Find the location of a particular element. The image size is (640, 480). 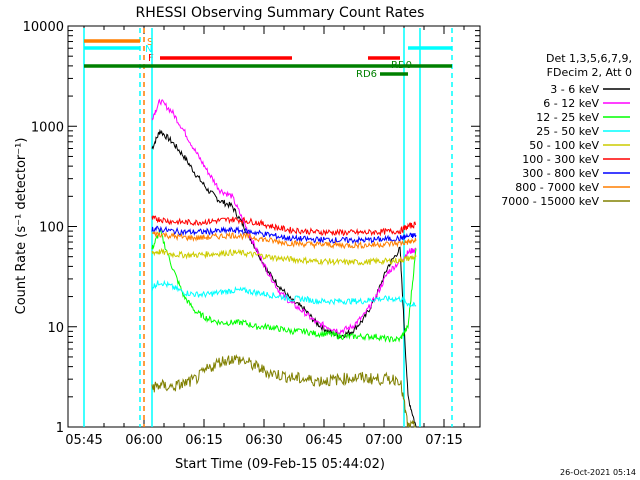

y-tick-label: 1000 is located at coordinates (47, 127).